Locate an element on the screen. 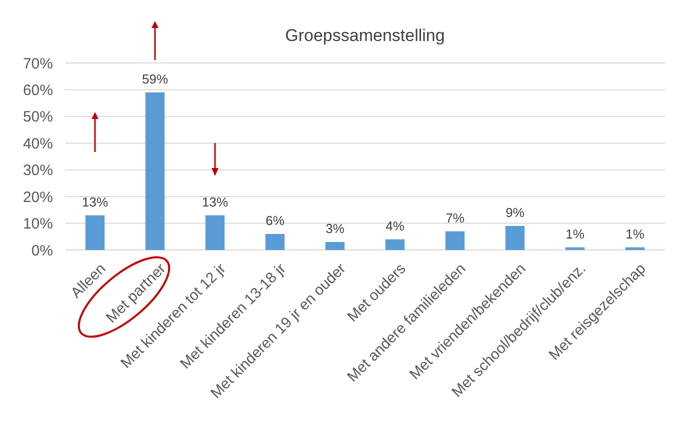 The width and height of the screenshot is (677, 432). data-label: 6% is located at coordinates (275, 220).